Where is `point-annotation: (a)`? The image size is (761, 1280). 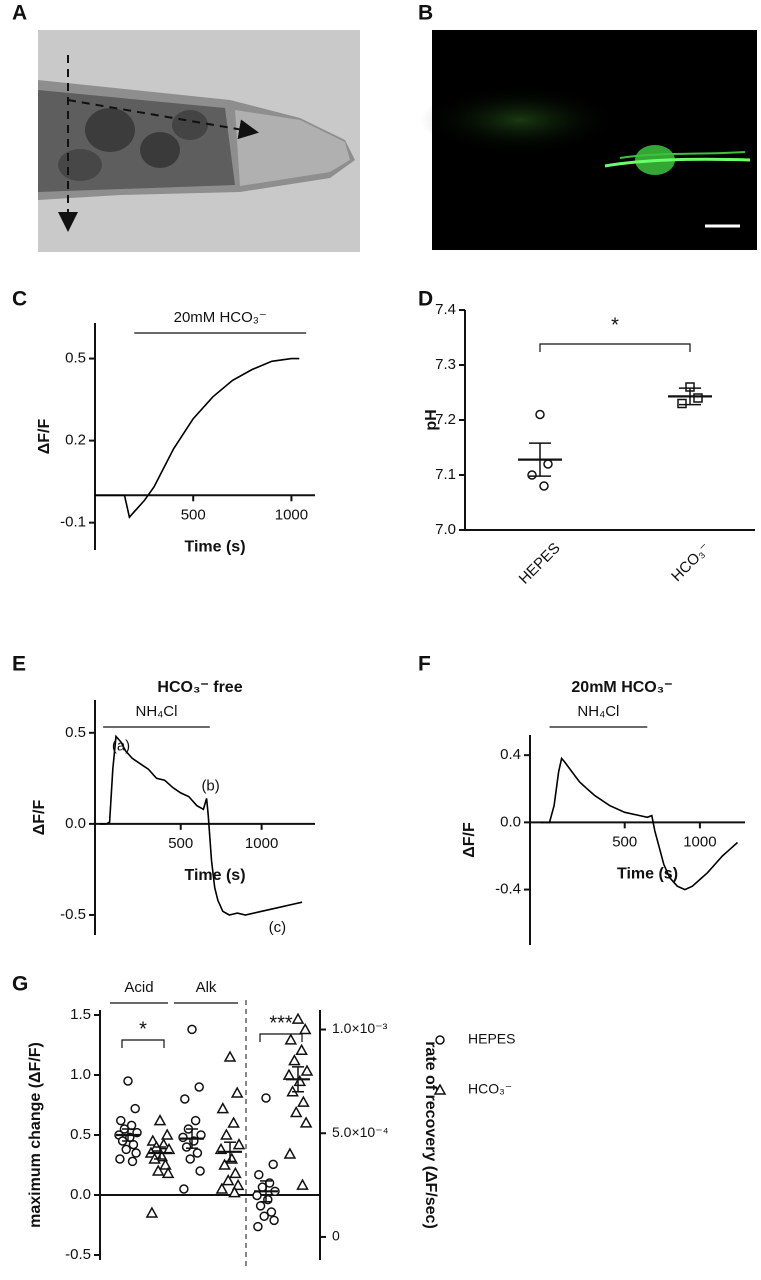
point-annotation: (a) is located at coordinates (121, 745).